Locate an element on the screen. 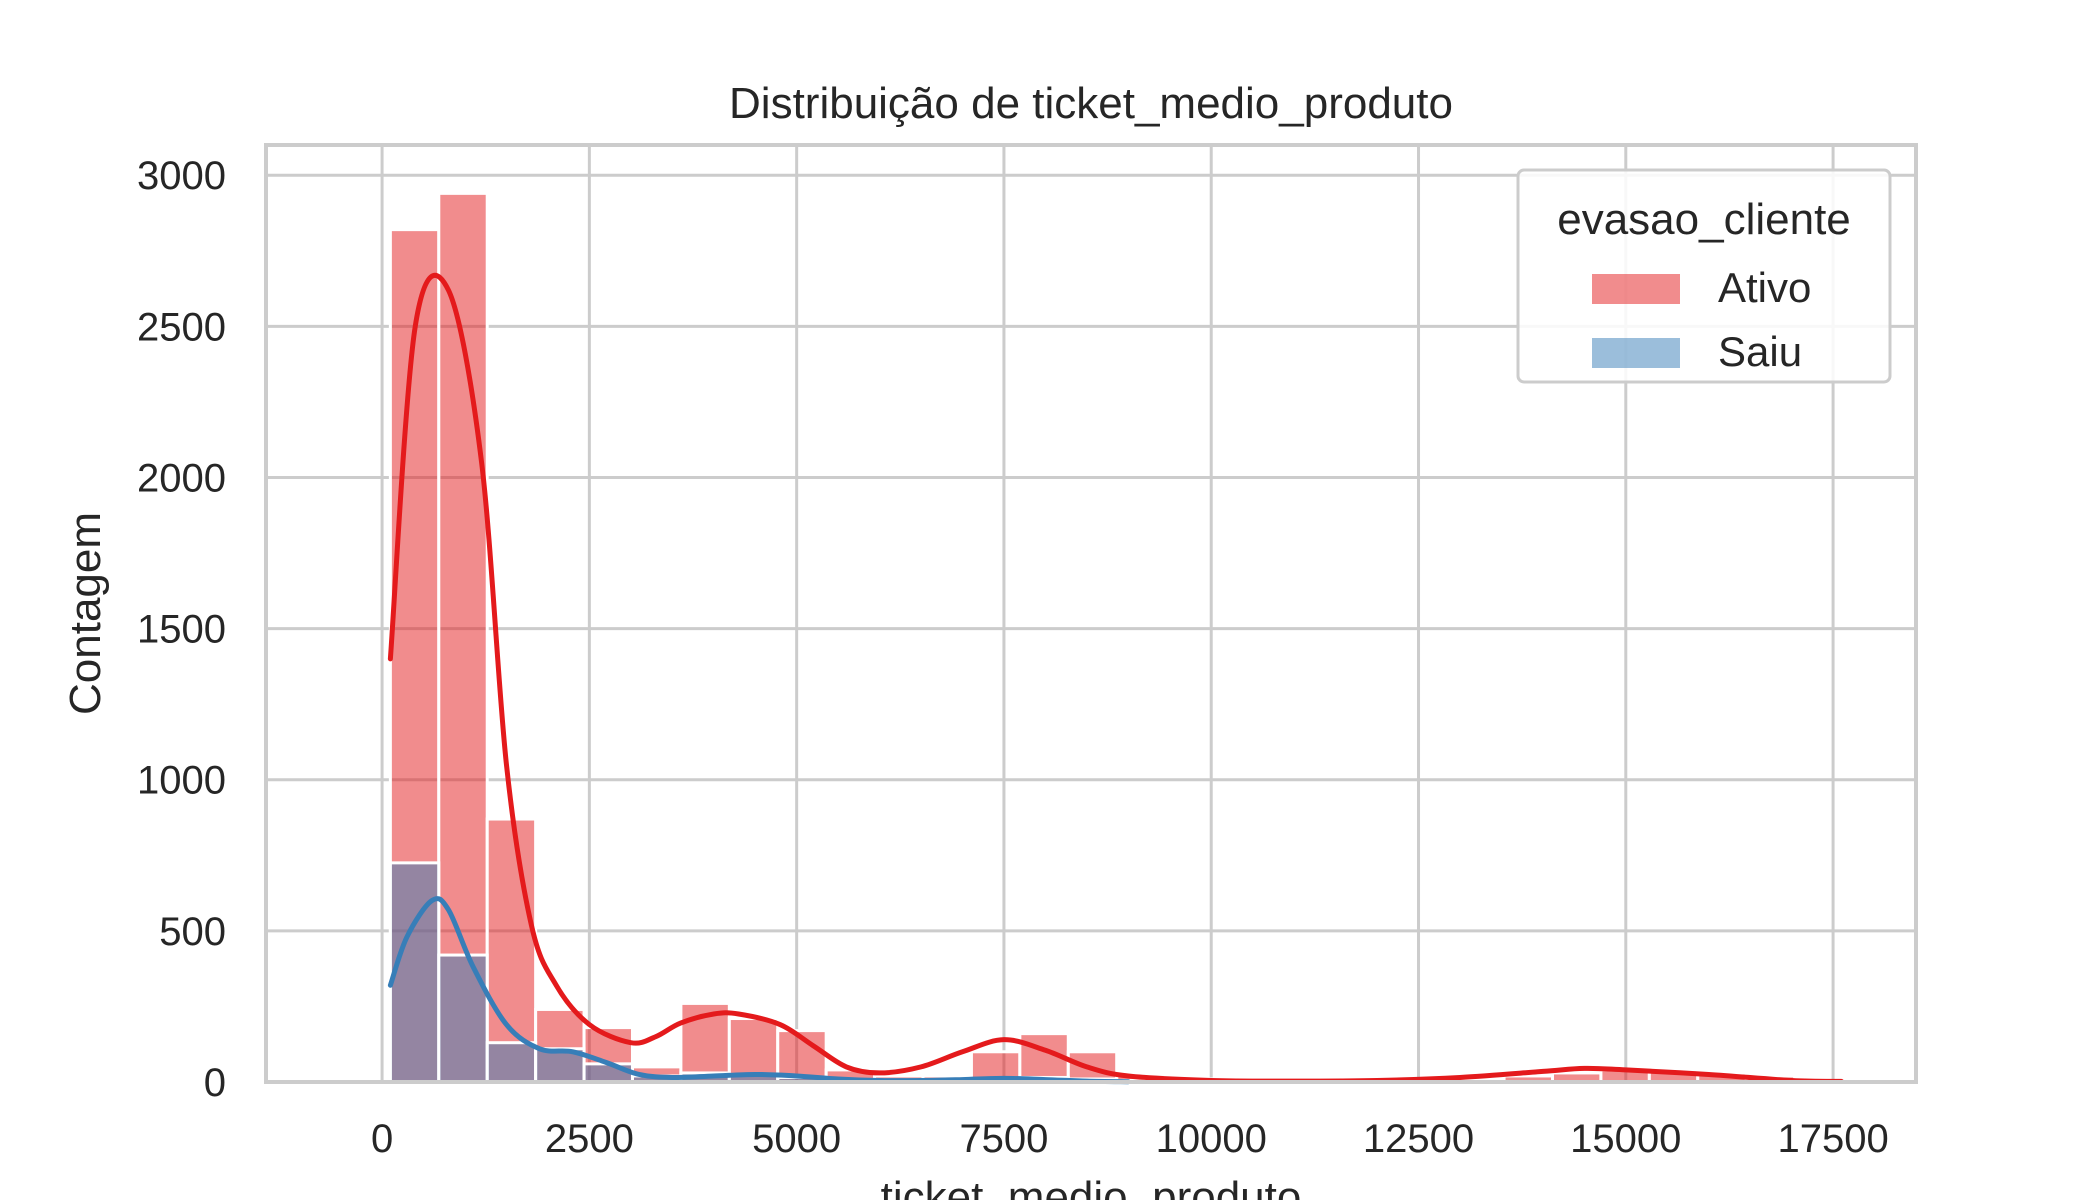 This screenshot has height=1200, width=2100. x-tick-label: 15000 is located at coordinates (1625, 1139).